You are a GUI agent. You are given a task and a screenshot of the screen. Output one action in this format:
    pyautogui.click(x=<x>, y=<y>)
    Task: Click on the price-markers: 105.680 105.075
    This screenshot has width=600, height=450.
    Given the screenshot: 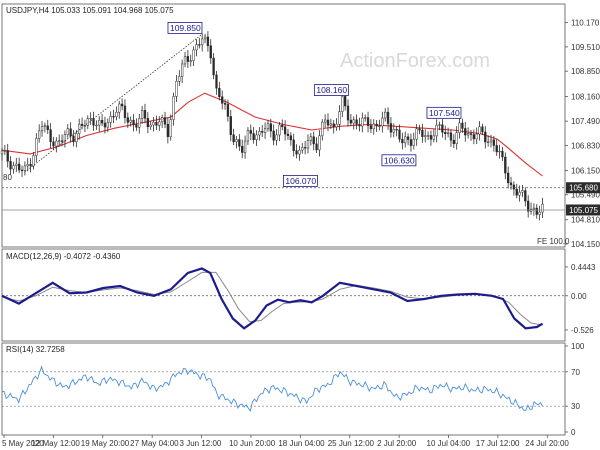 What is the action you would take?
    pyautogui.click(x=301, y=199)
    